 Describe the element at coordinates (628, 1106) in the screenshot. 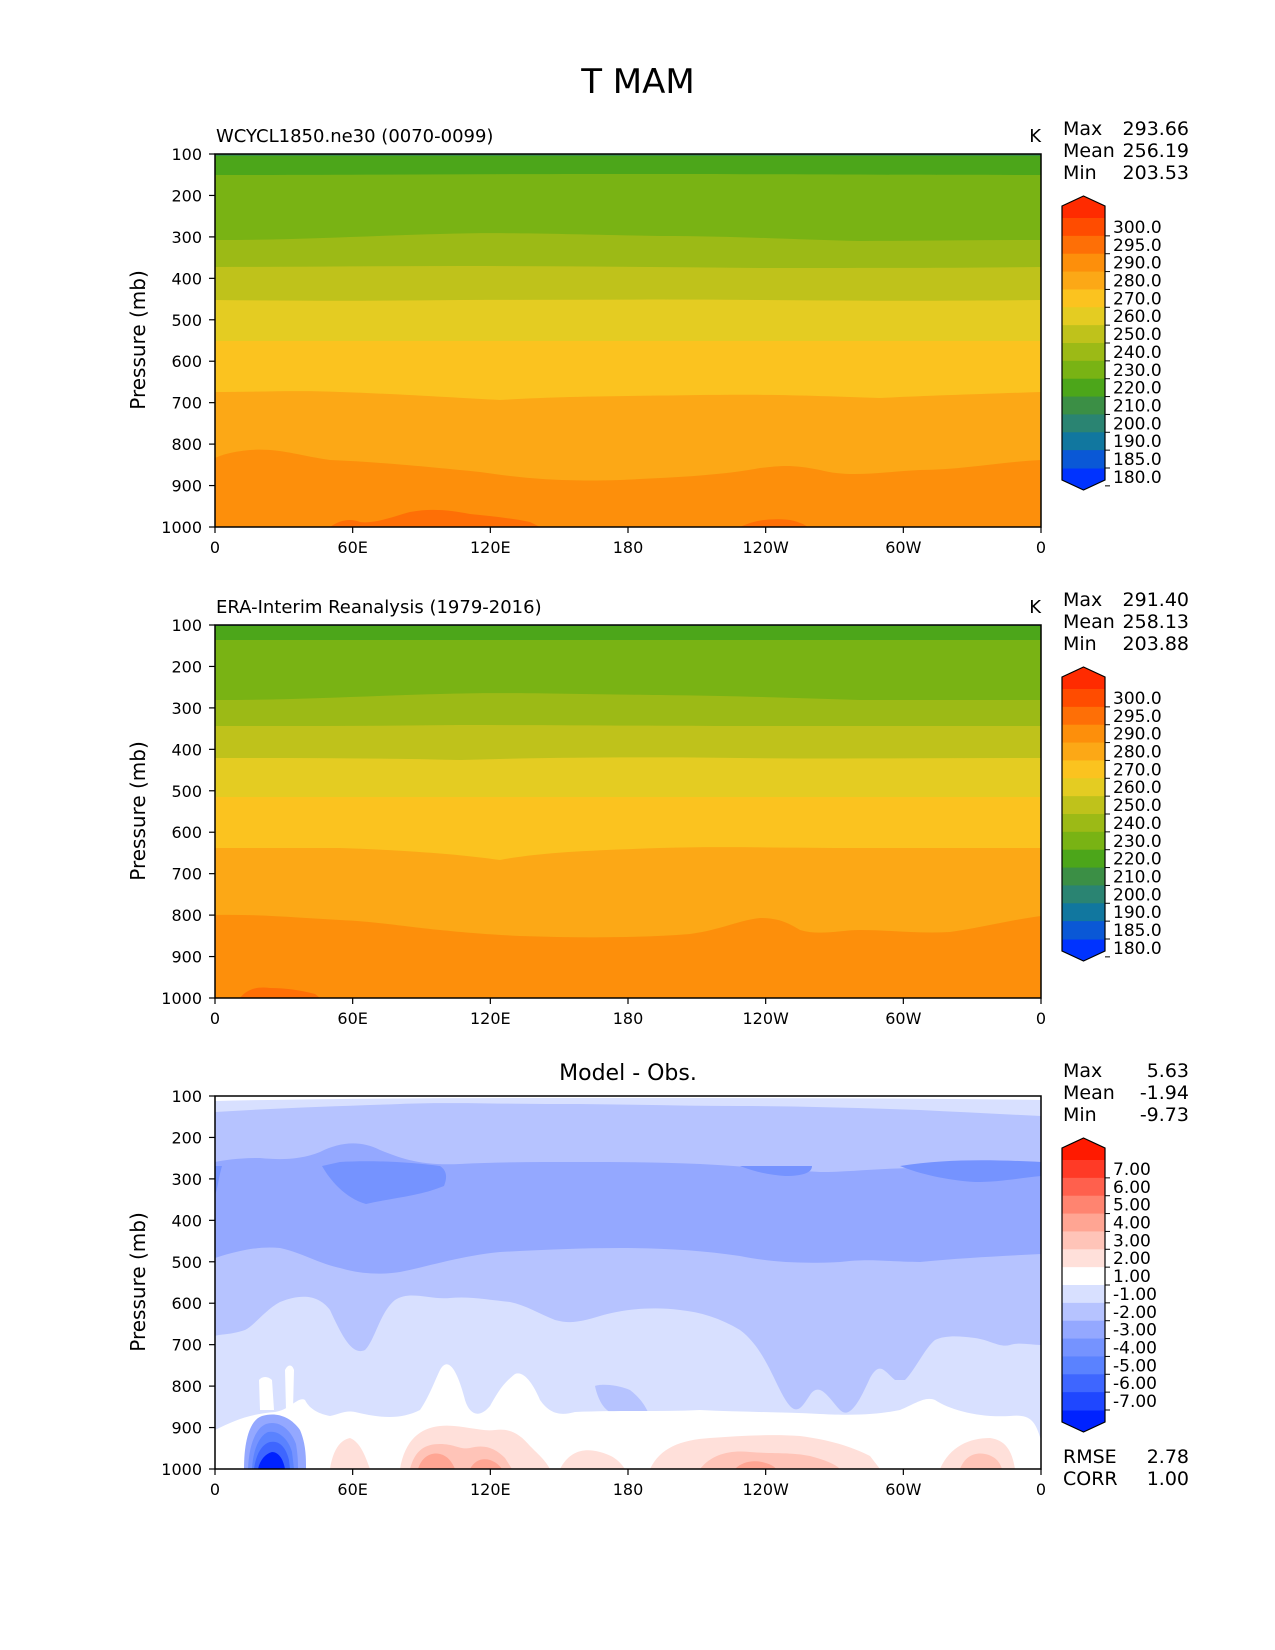

I see `band-neg1-neg2-upper` at that location.